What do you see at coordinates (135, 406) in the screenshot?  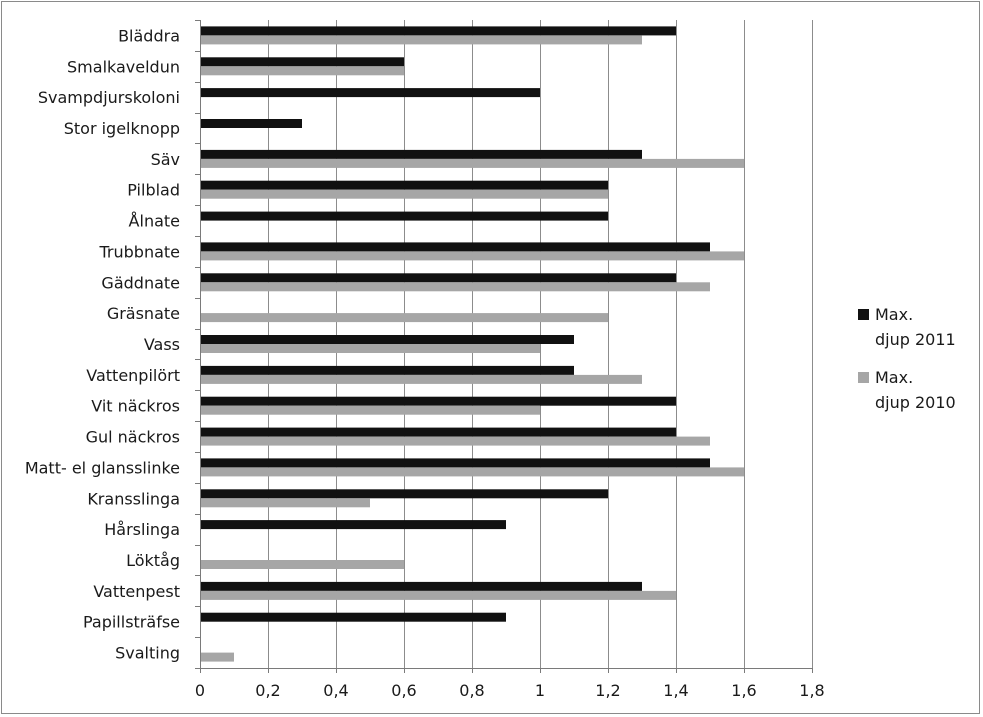 I see `category-label: Vit näckros` at bounding box center [135, 406].